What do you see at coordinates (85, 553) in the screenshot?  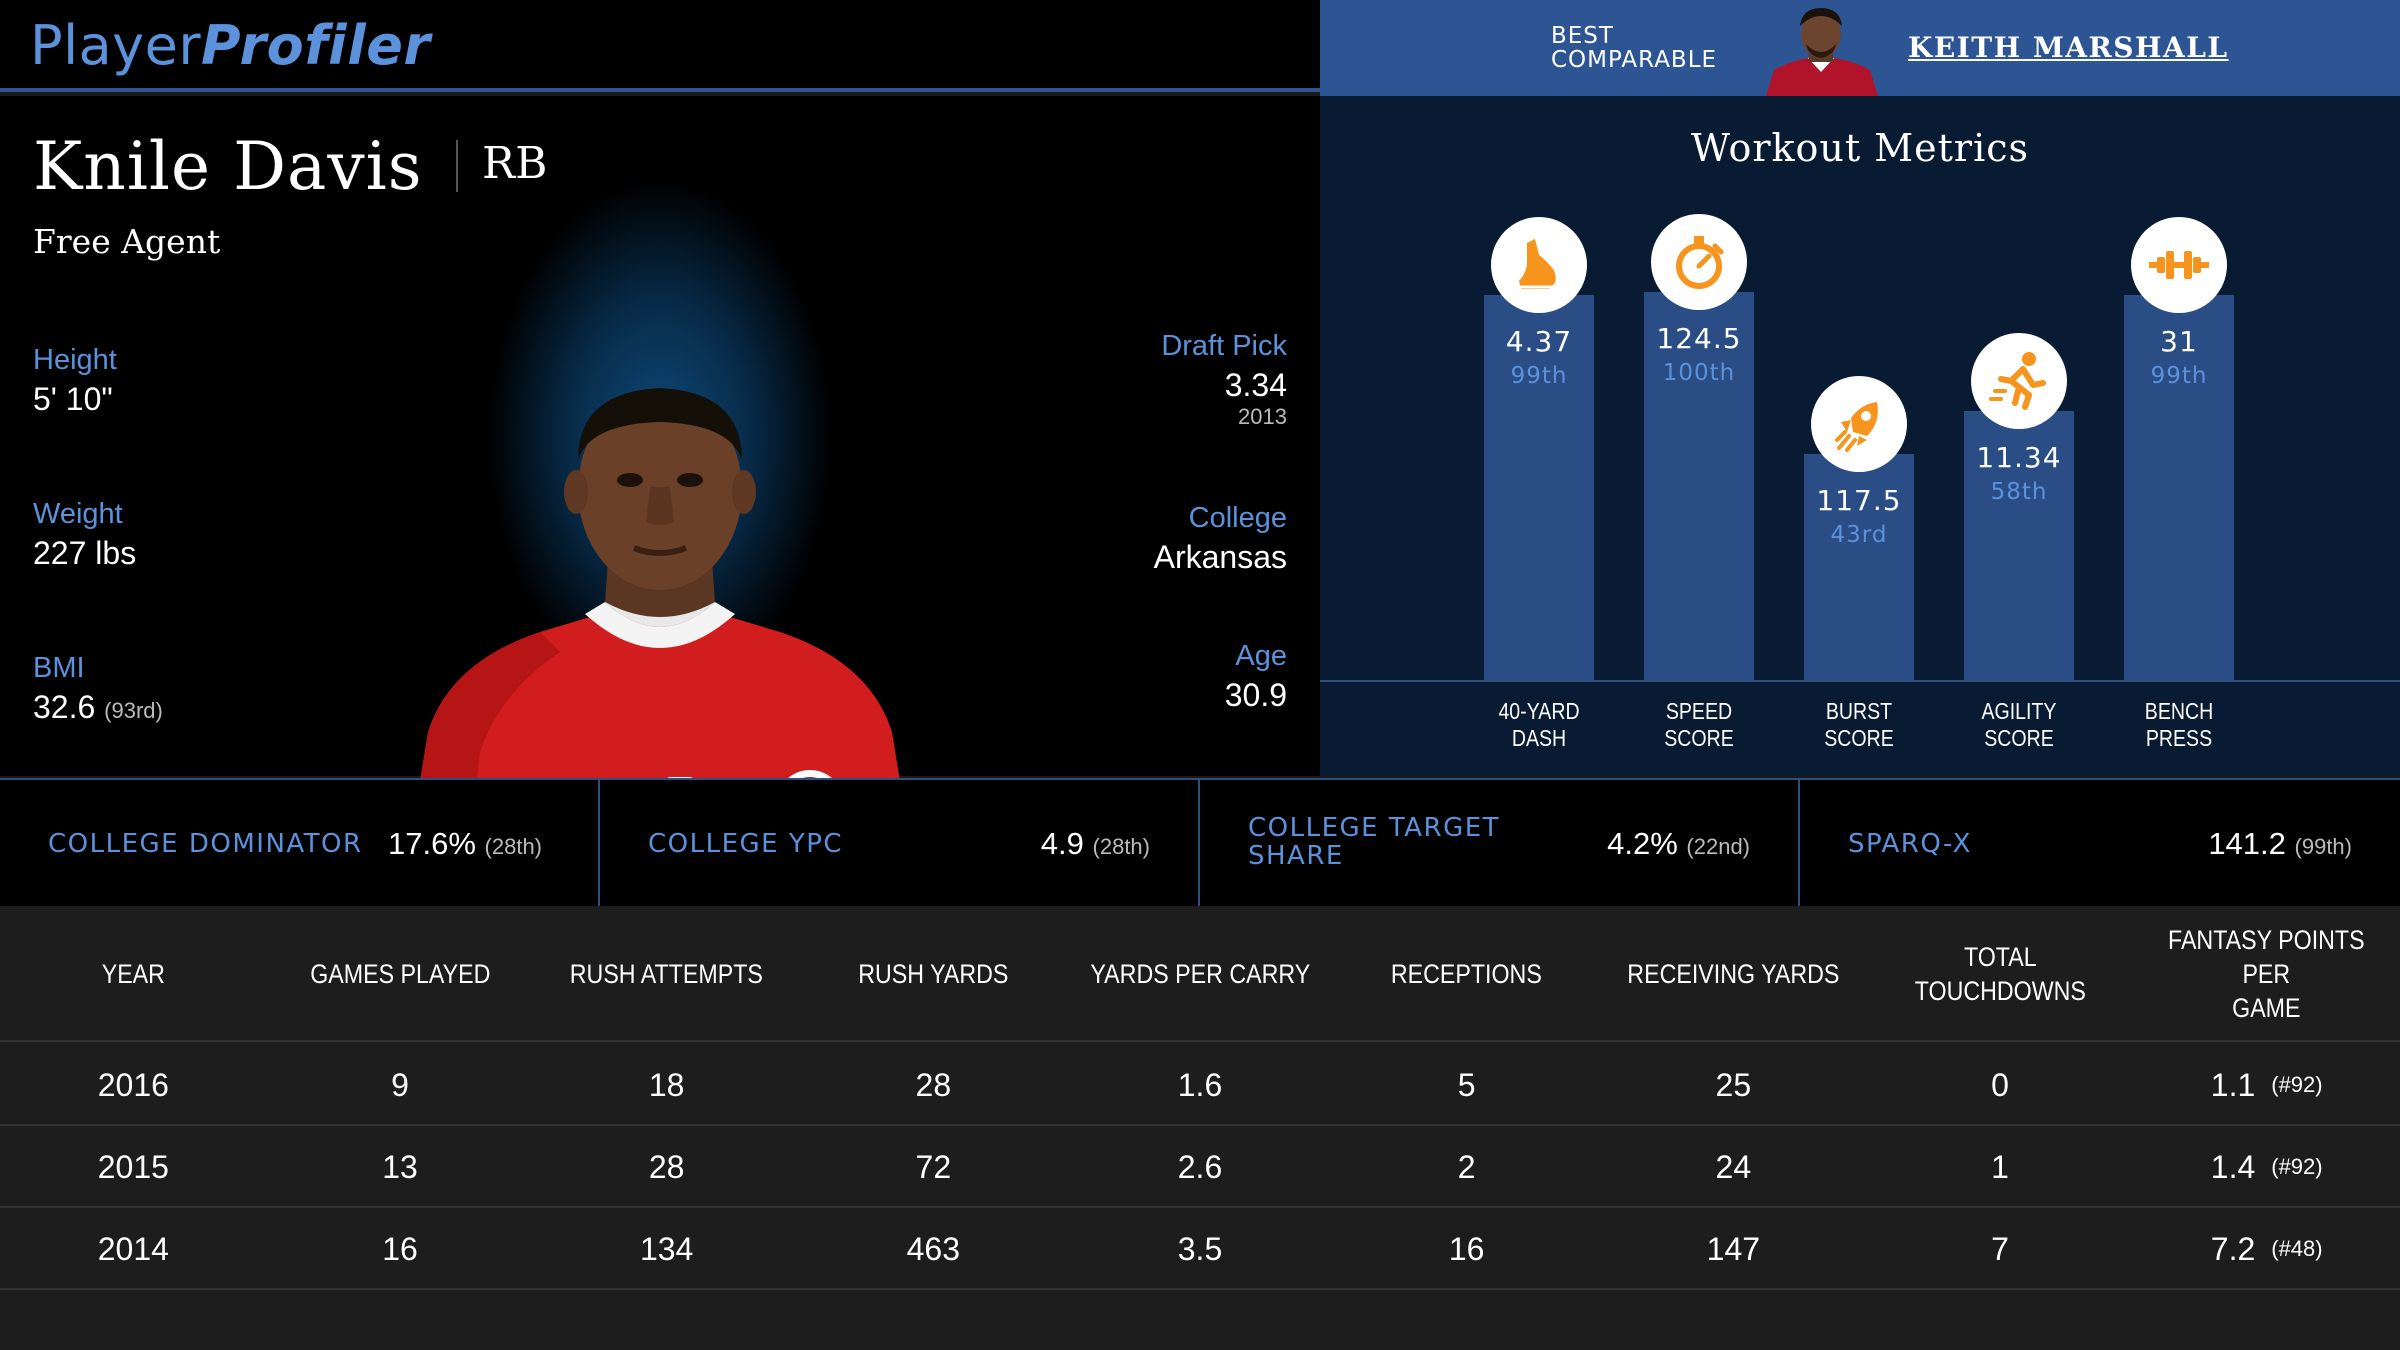 I see `weight-value: 227 lbs` at bounding box center [85, 553].